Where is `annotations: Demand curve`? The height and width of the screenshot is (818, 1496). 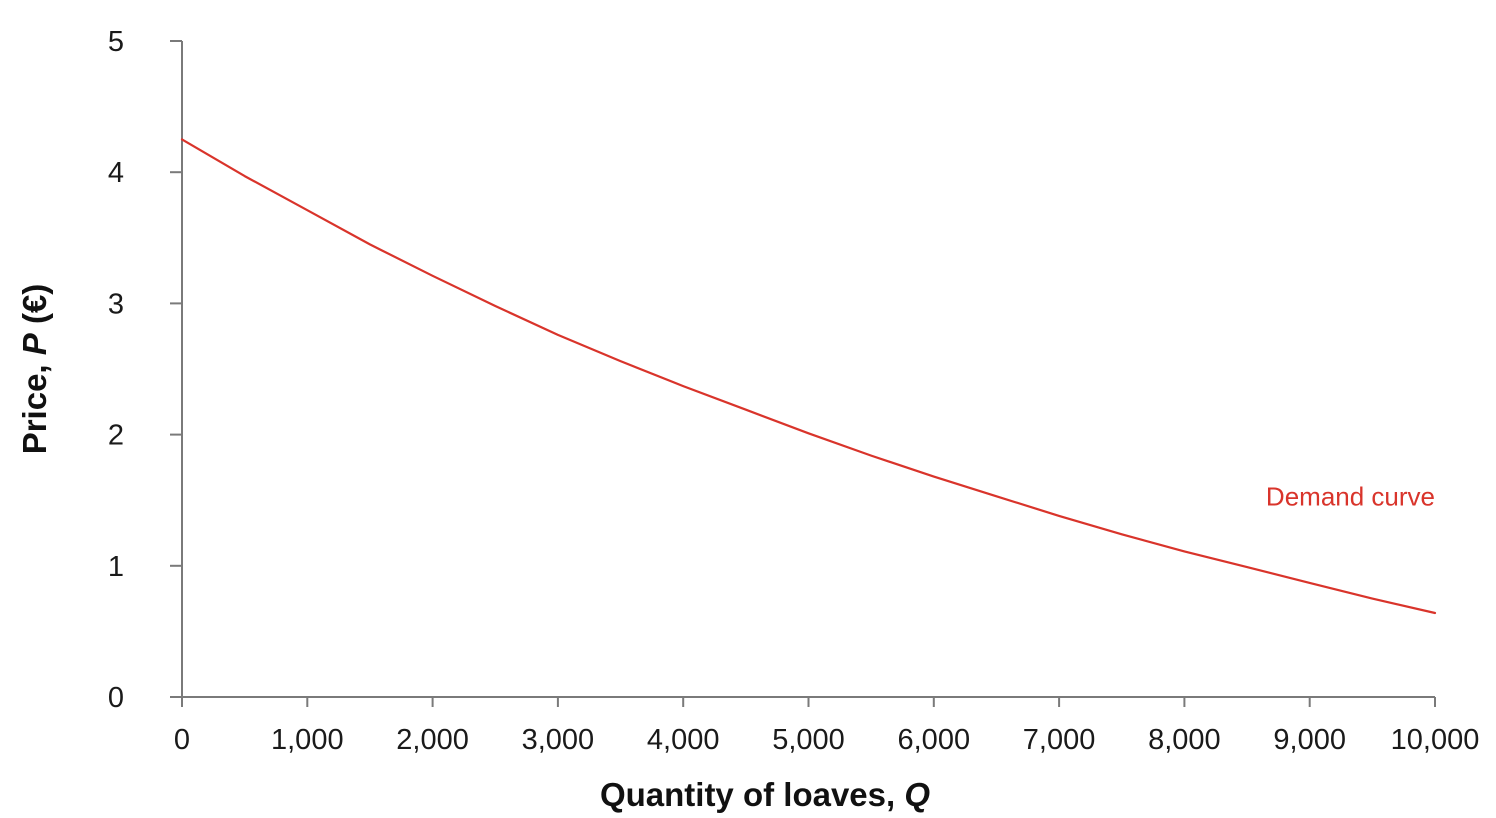
annotations: Demand curve is located at coordinates (1350, 496).